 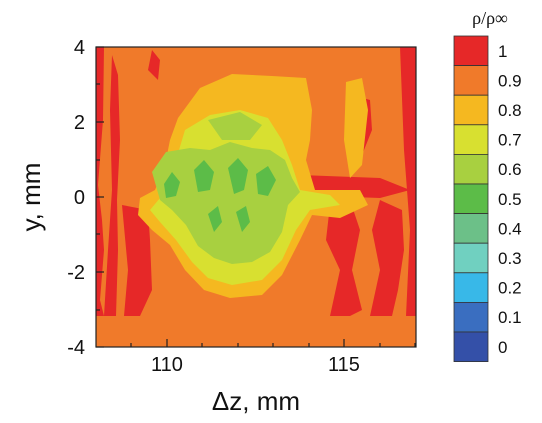 What do you see at coordinates (471, 228) in the screenshot?
I see `colorbar-swatch-0.4` at bounding box center [471, 228].